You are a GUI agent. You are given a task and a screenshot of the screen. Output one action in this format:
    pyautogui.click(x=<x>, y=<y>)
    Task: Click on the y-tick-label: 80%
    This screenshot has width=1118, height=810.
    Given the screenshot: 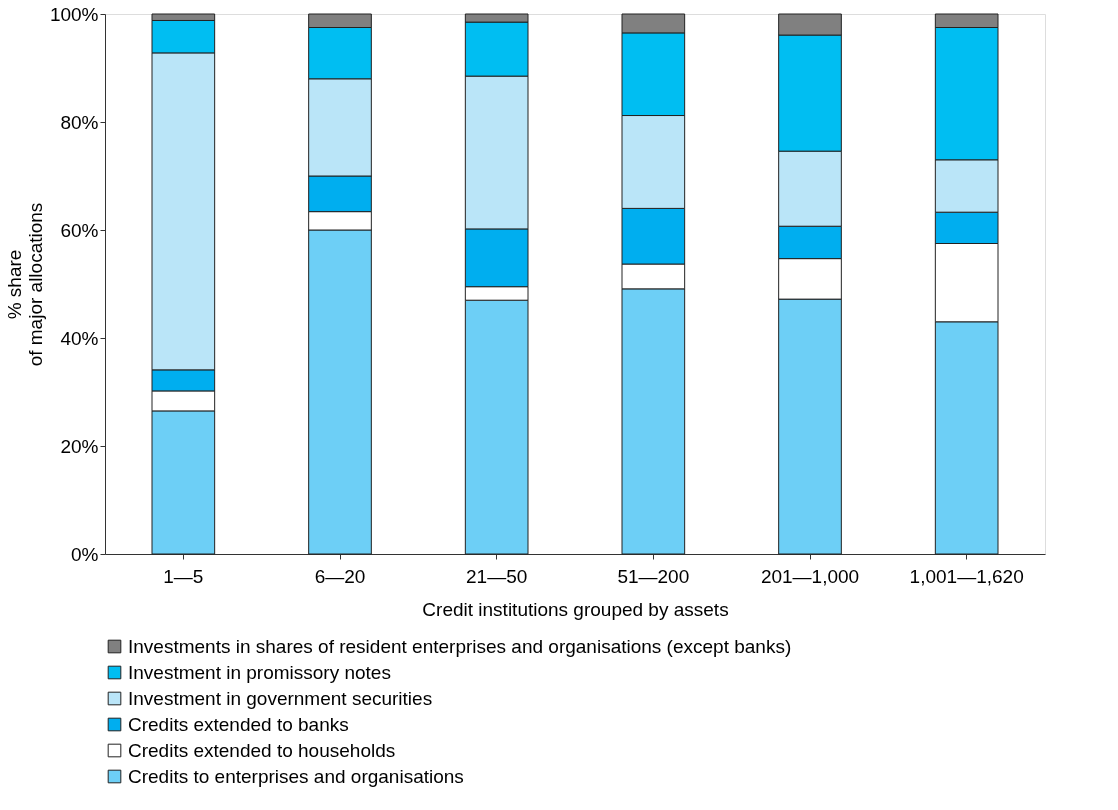 What is the action you would take?
    pyautogui.click(x=79, y=122)
    